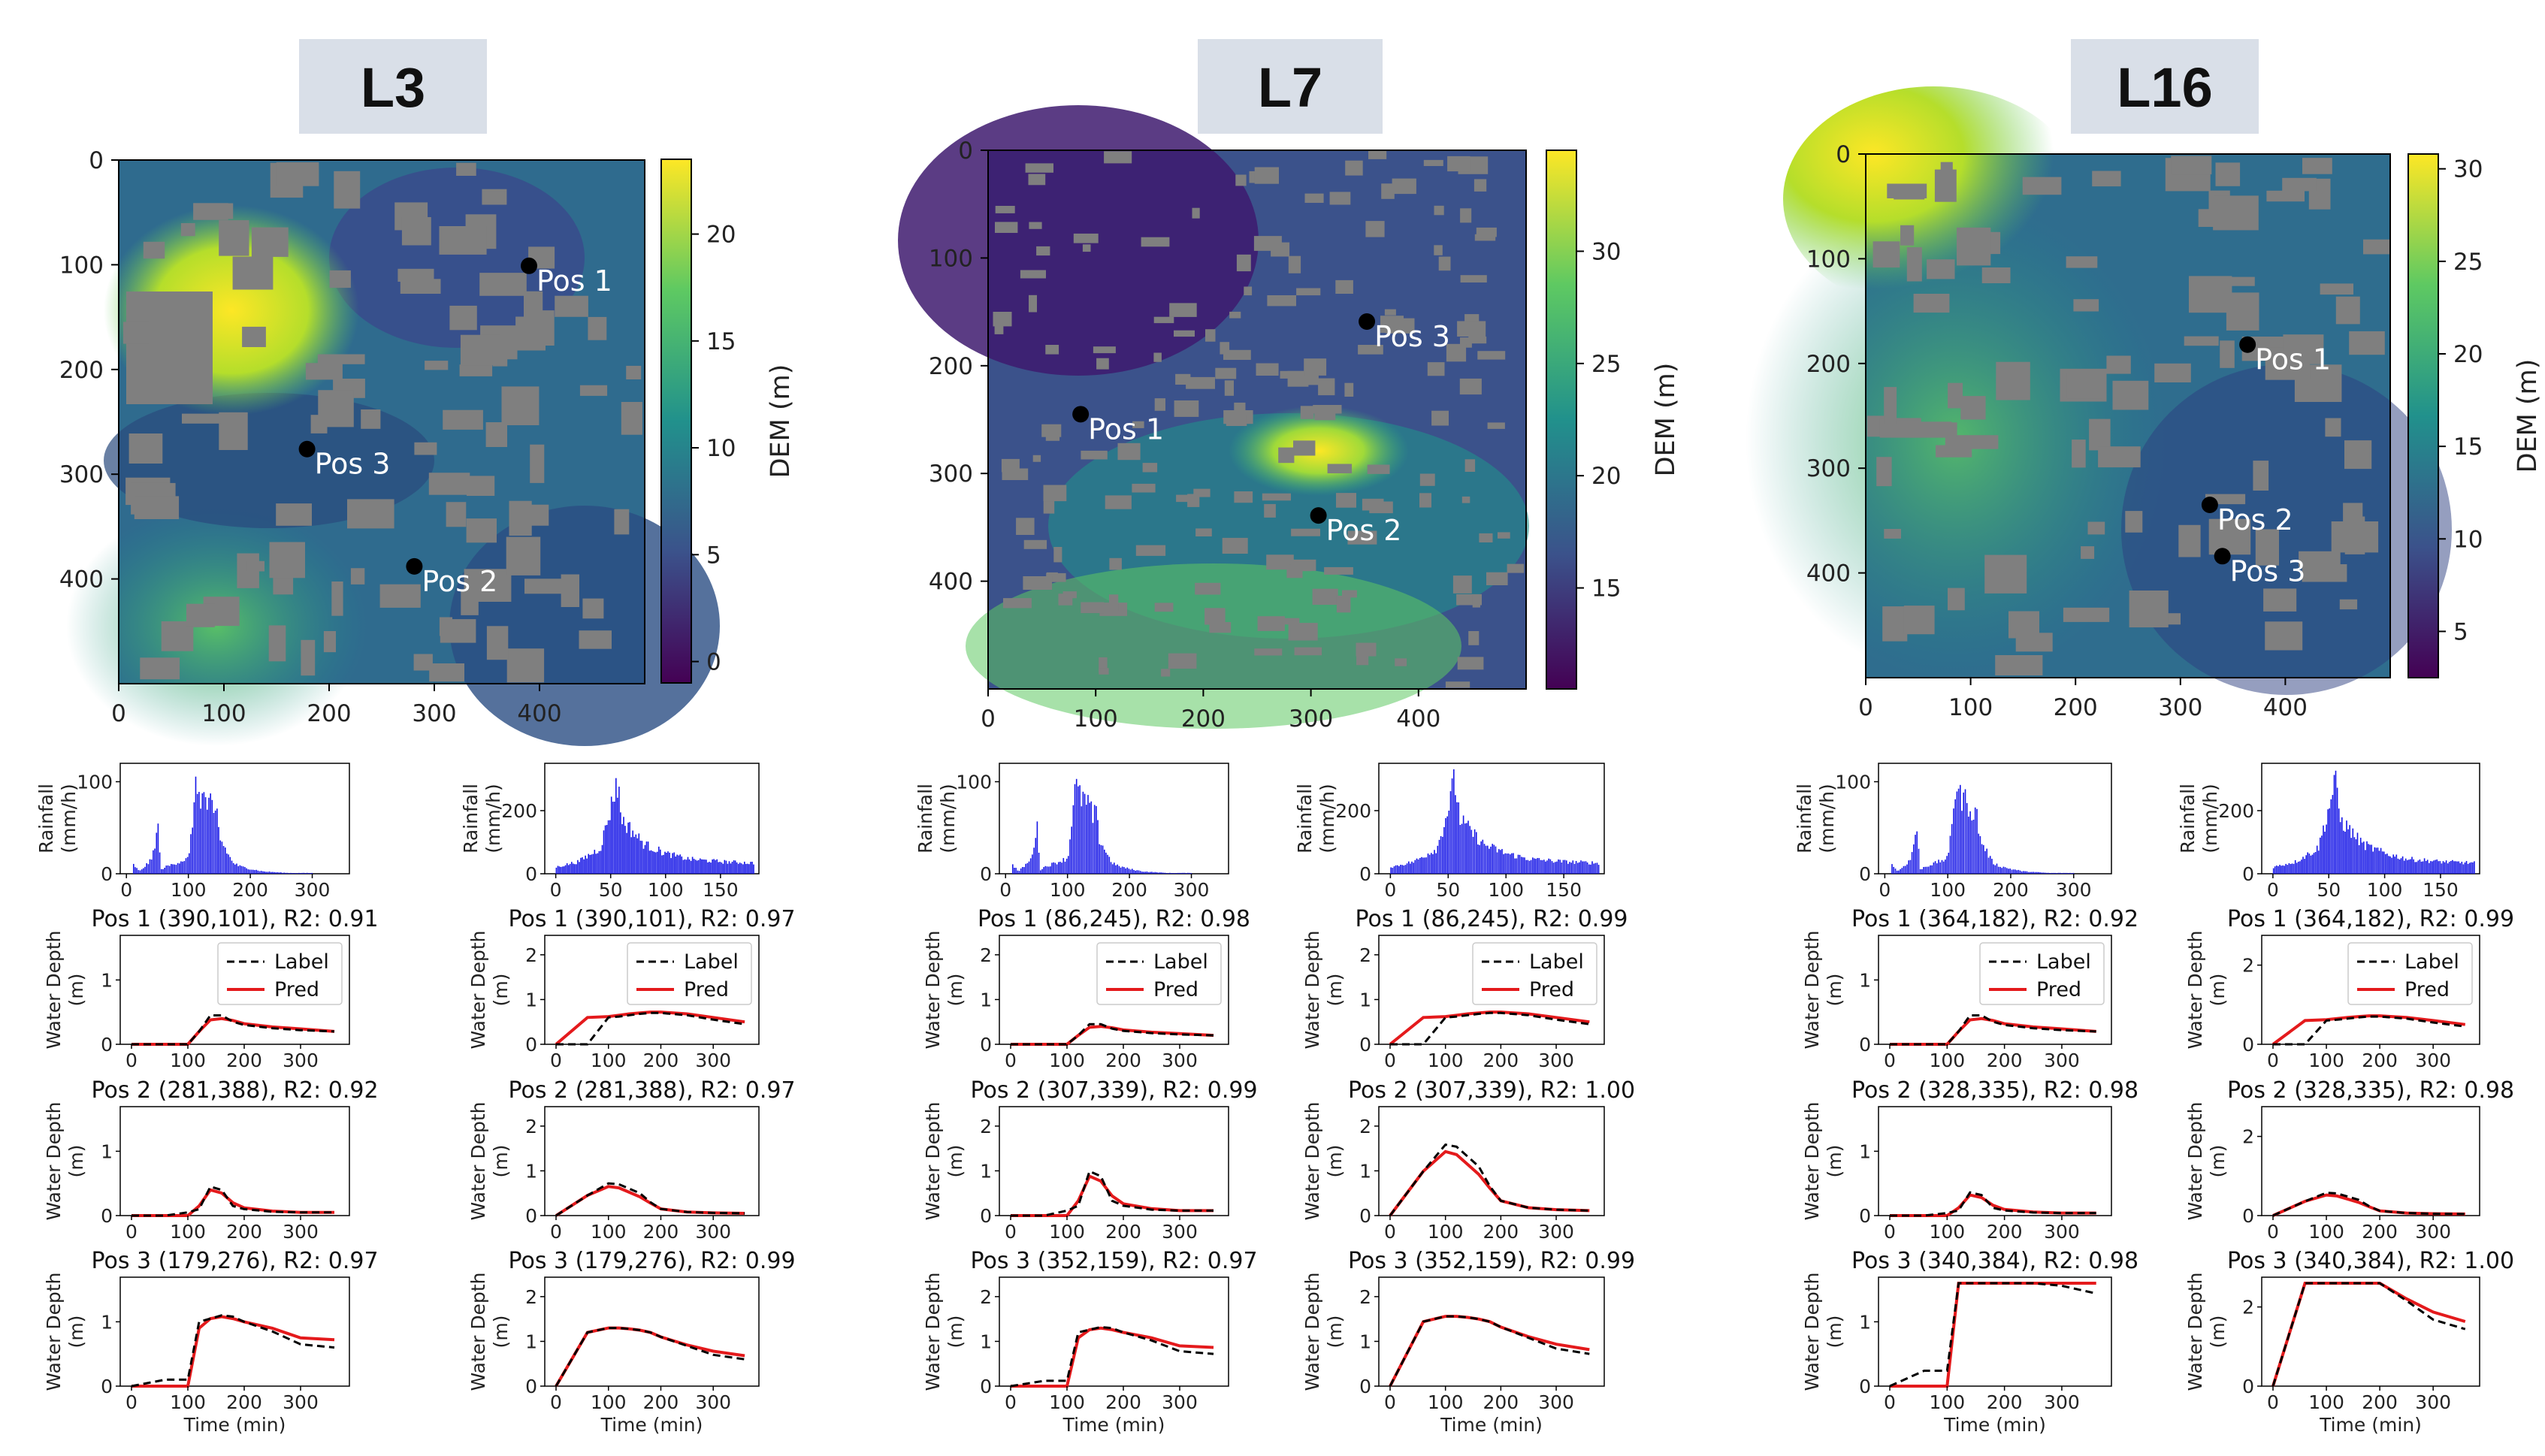  Describe the element at coordinates (2475, 415) in the screenshot. I see `colorbar-l16: 5 10 15 20 25 30 DEM (m)` at that location.